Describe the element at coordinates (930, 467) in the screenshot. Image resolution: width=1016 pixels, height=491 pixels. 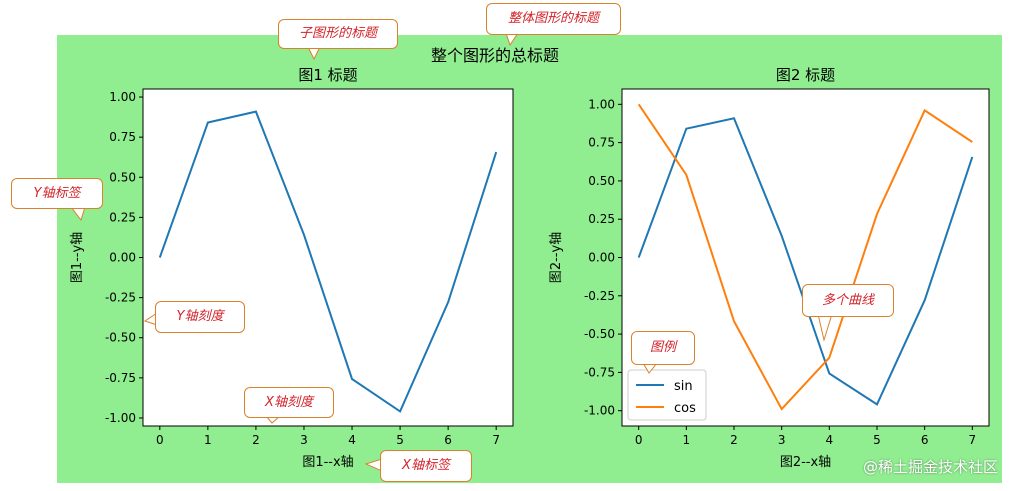
I see `watermark: @稀土掘金技术社区` at that location.